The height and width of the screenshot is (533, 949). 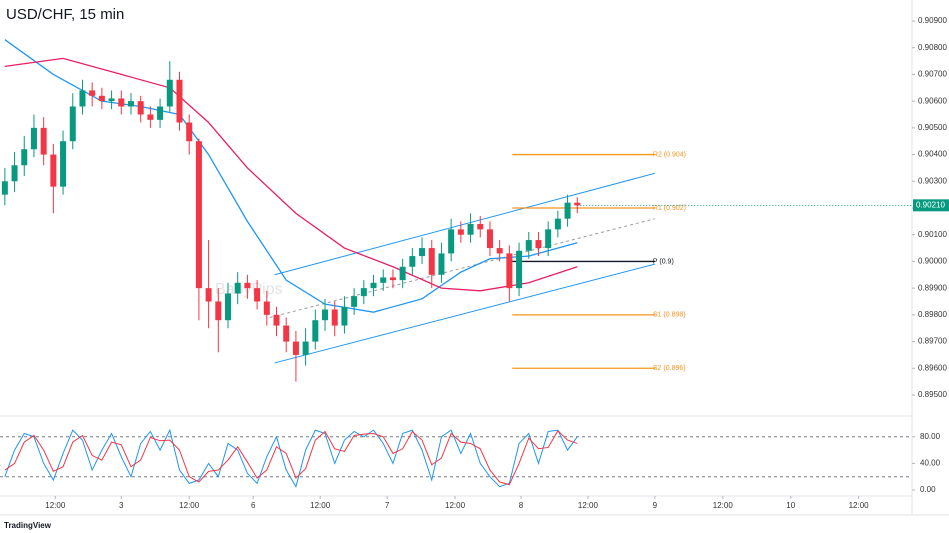 I want to click on osc-tick-label: 80.00, so click(x=930, y=436).